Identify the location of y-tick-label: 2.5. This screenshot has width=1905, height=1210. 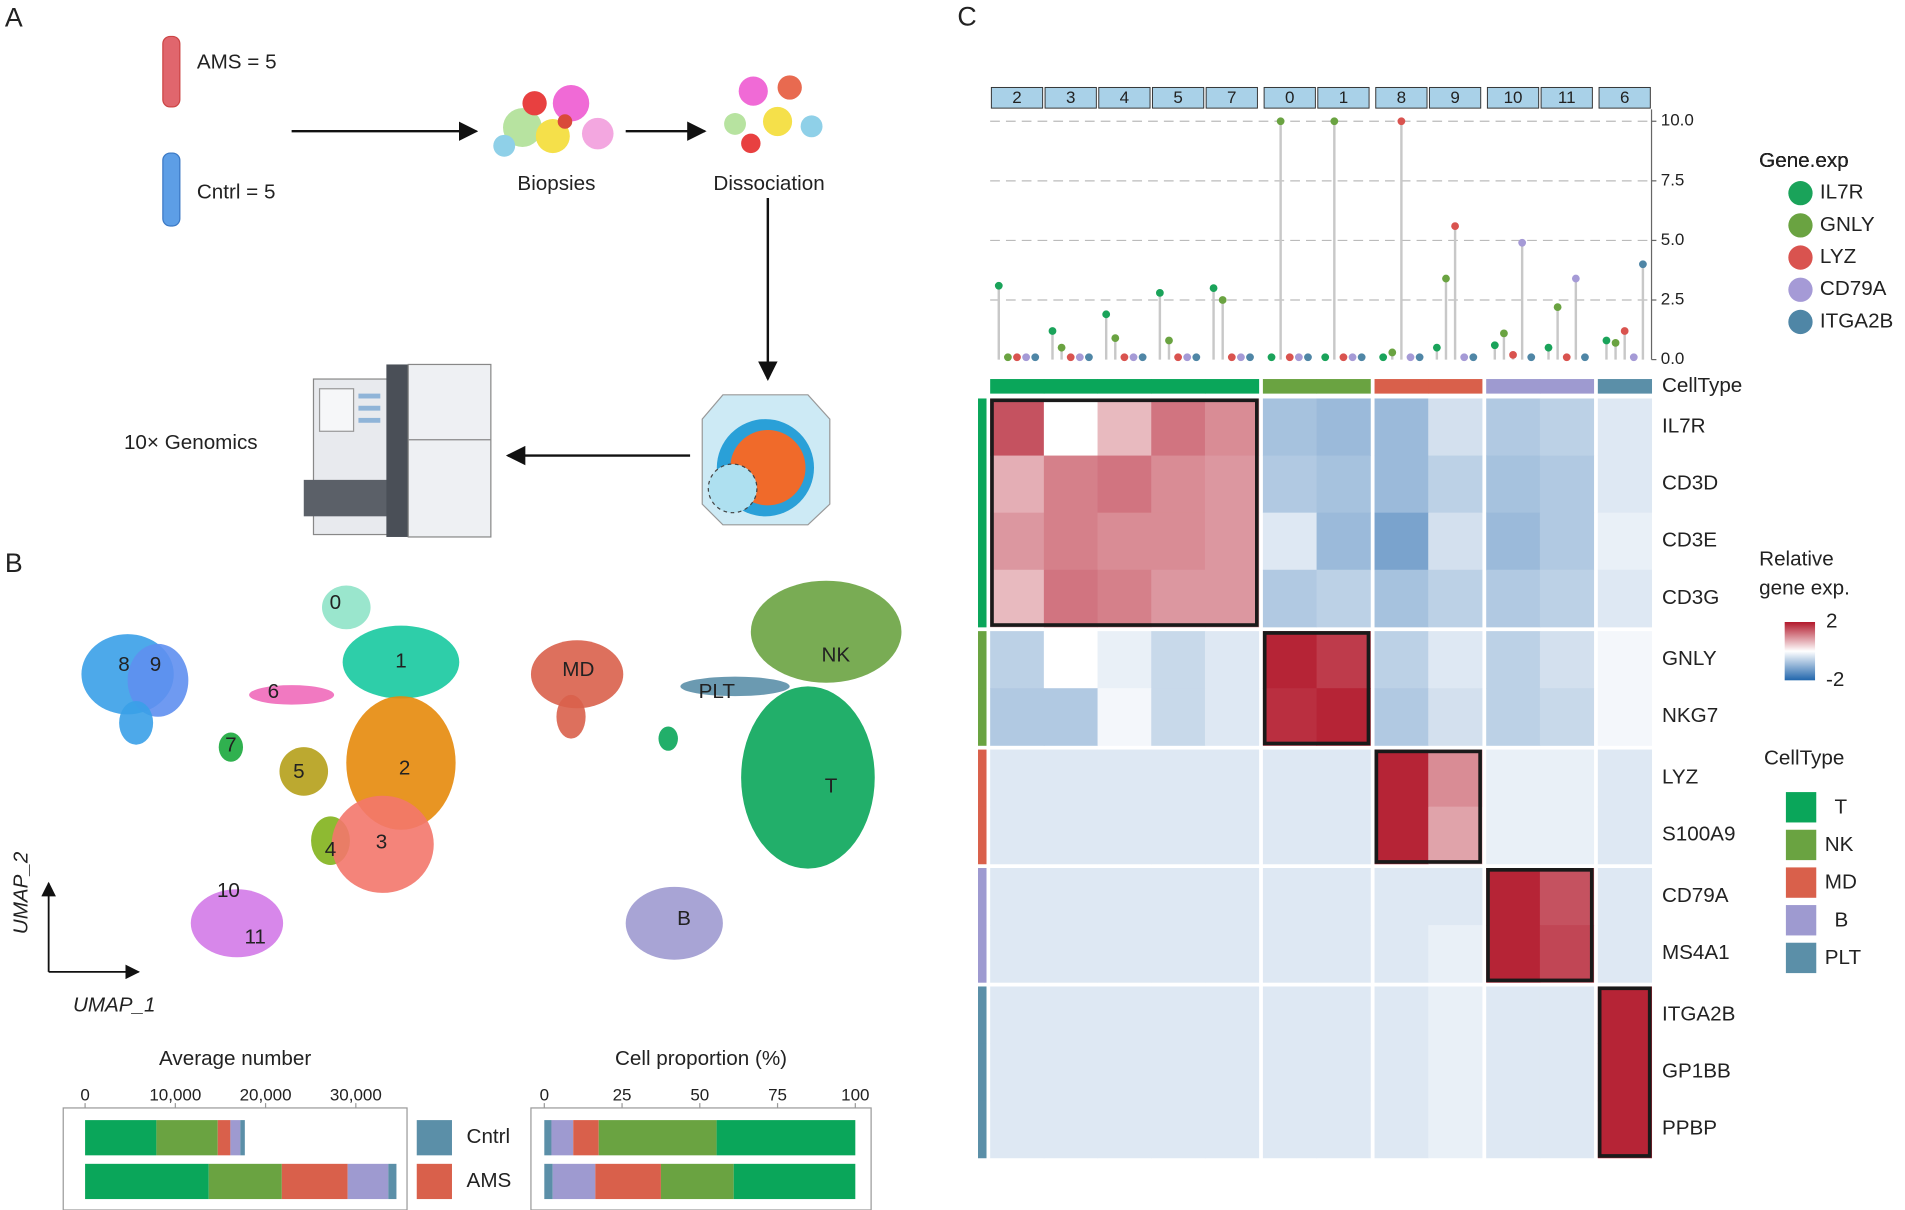
(1673, 298).